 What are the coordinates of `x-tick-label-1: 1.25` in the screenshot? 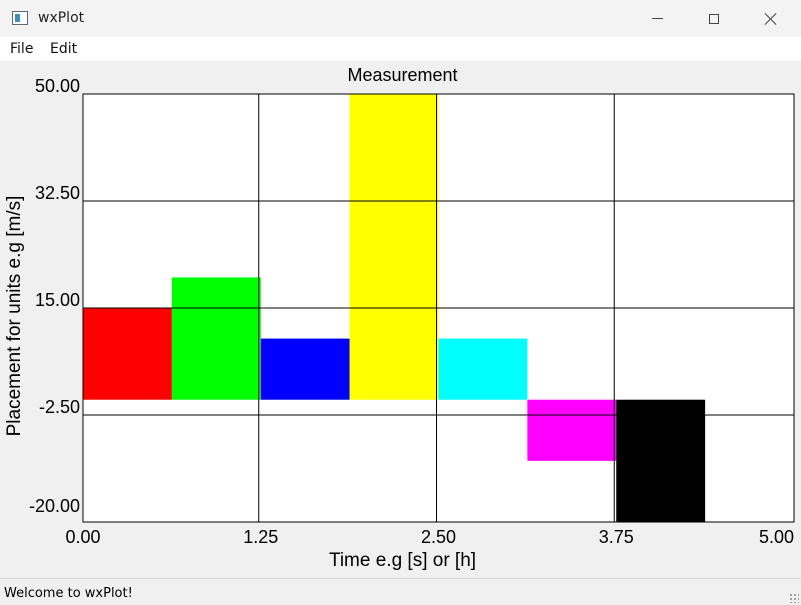 It's located at (260, 537).